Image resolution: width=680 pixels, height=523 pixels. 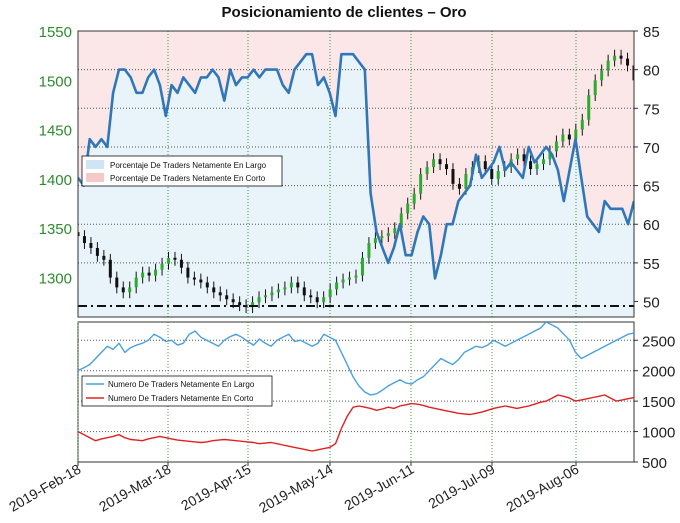 What do you see at coordinates (95, 164) in the screenshot?
I see `legend-swatch-largo` at bounding box center [95, 164].